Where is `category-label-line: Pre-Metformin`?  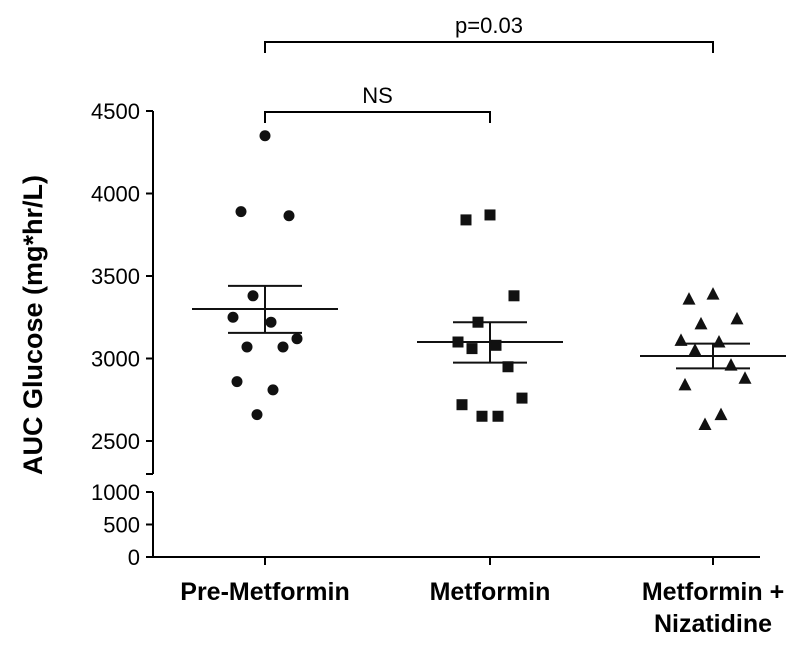 category-label-line: Pre-Metformin is located at coordinates (264, 592).